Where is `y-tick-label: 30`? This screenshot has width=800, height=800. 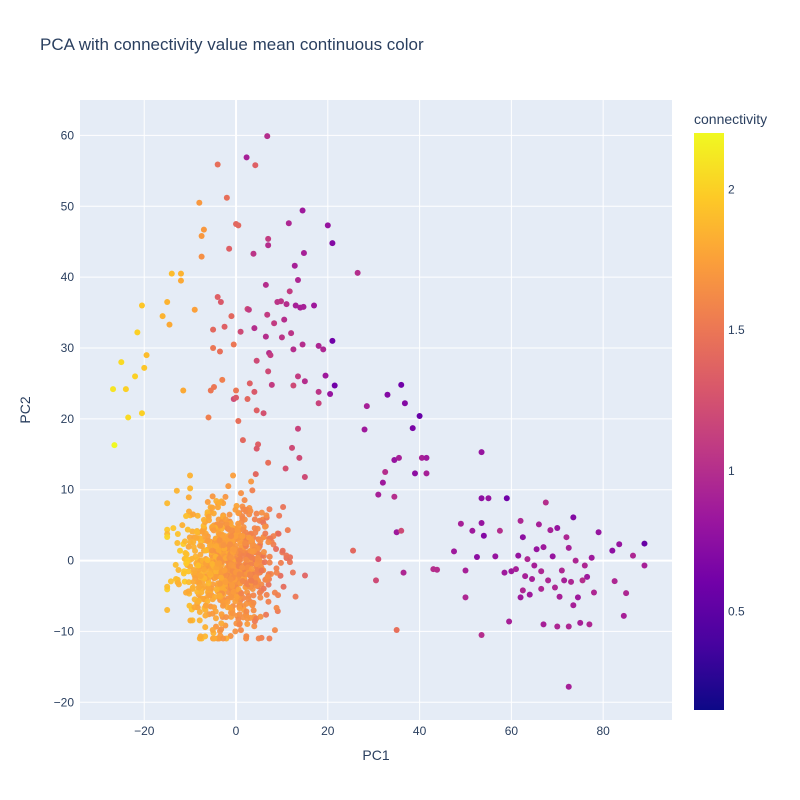
y-tick-label: 30 is located at coordinates (68, 348).